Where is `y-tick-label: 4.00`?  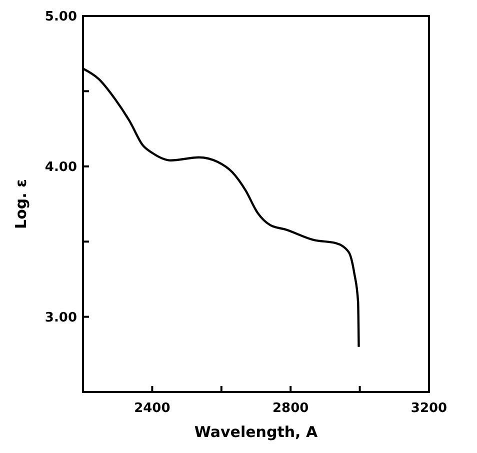
y-tick-label: 4.00 is located at coordinates (60, 167).